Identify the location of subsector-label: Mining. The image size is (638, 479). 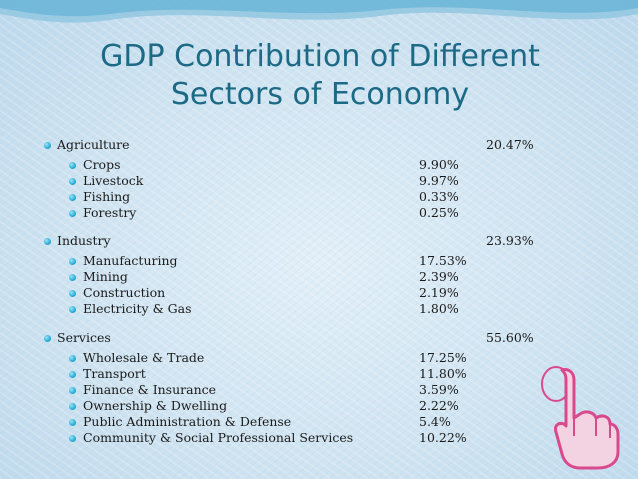
(105, 276).